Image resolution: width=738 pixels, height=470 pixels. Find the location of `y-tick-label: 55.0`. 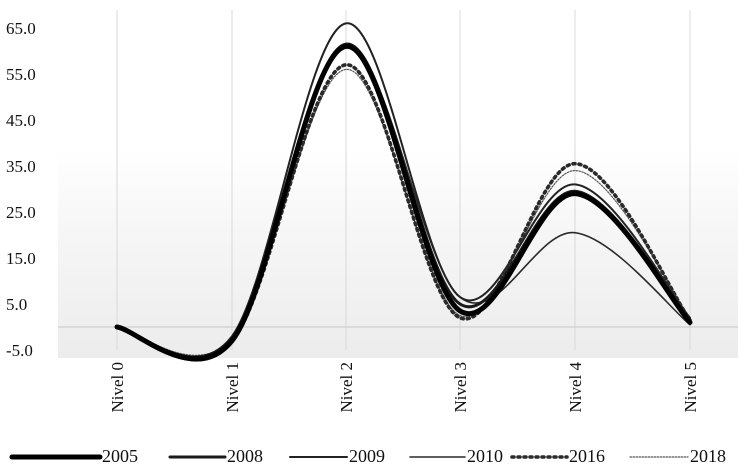

y-tick-label: 55.0 is located at coordinates (21, 74).